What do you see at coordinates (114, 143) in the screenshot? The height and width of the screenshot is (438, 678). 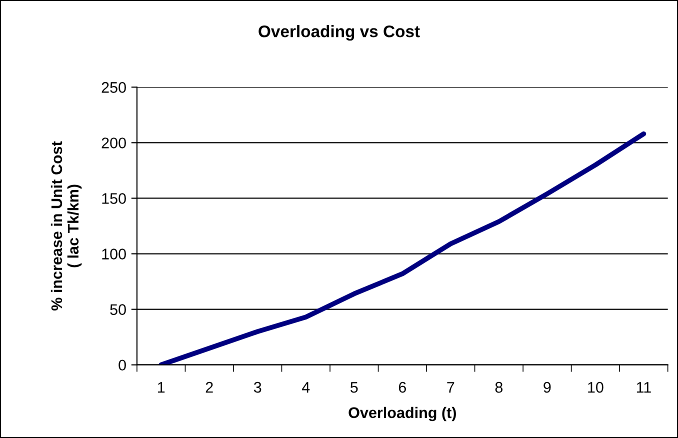 I see `y-tick-label: 200` at bounding box center [114, 143].